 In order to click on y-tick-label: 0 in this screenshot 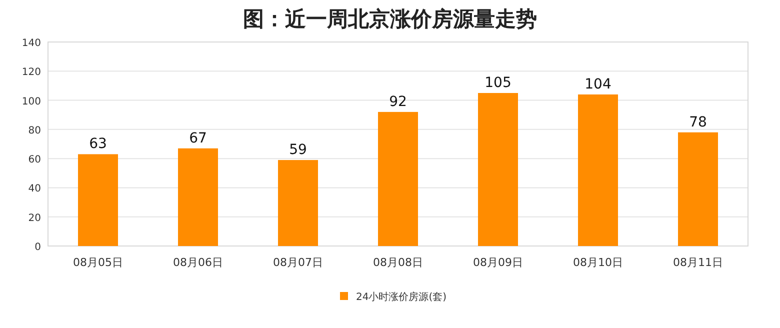, I will do `click(37, 247)`.